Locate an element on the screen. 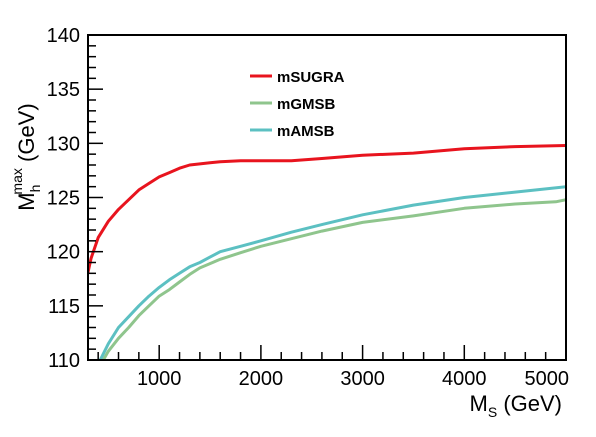 This screenshot has width=596, height=437. x-axis-title: MS (GeV) is located at coordinates (516, 405).